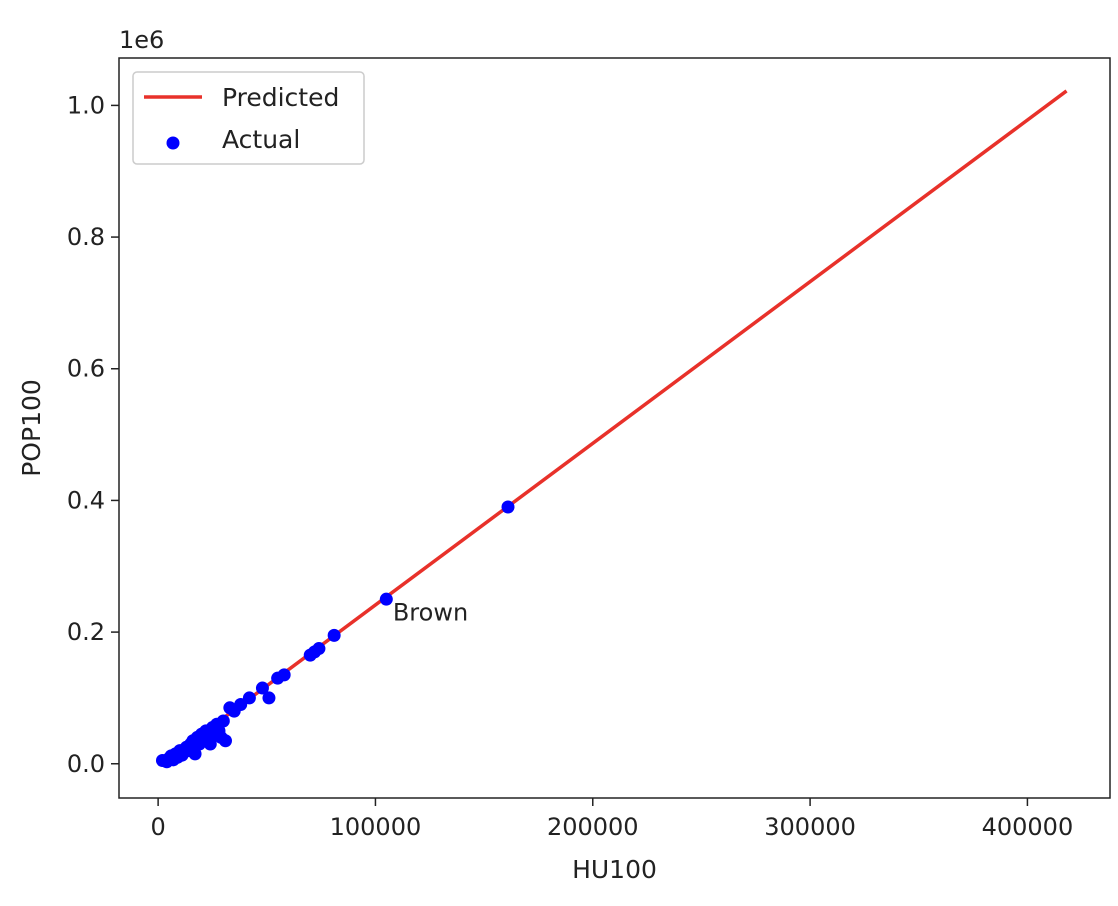 Image resolution: width=1118 pixels, height=906 pixels. Describe the element at coordinates (157, 827) in the screenshot. I see `x-tick-label: 0` at that location.